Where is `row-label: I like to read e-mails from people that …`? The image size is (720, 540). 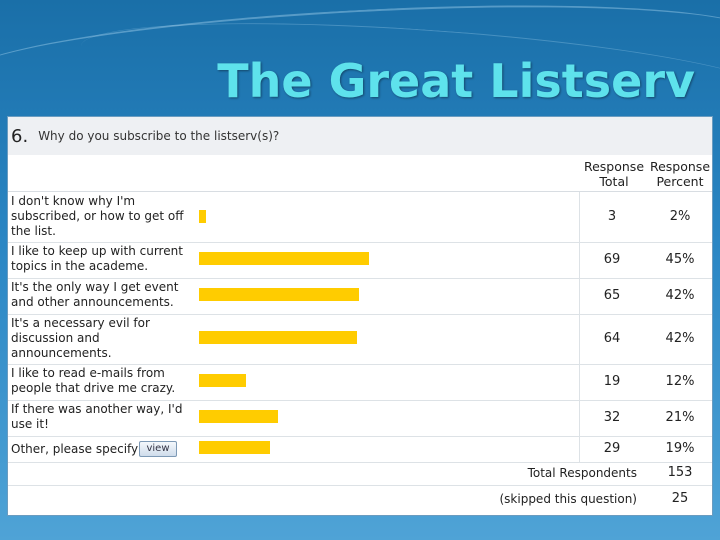 row-label: I like to read e-mails from people that … is located at coordinates (93, 380).